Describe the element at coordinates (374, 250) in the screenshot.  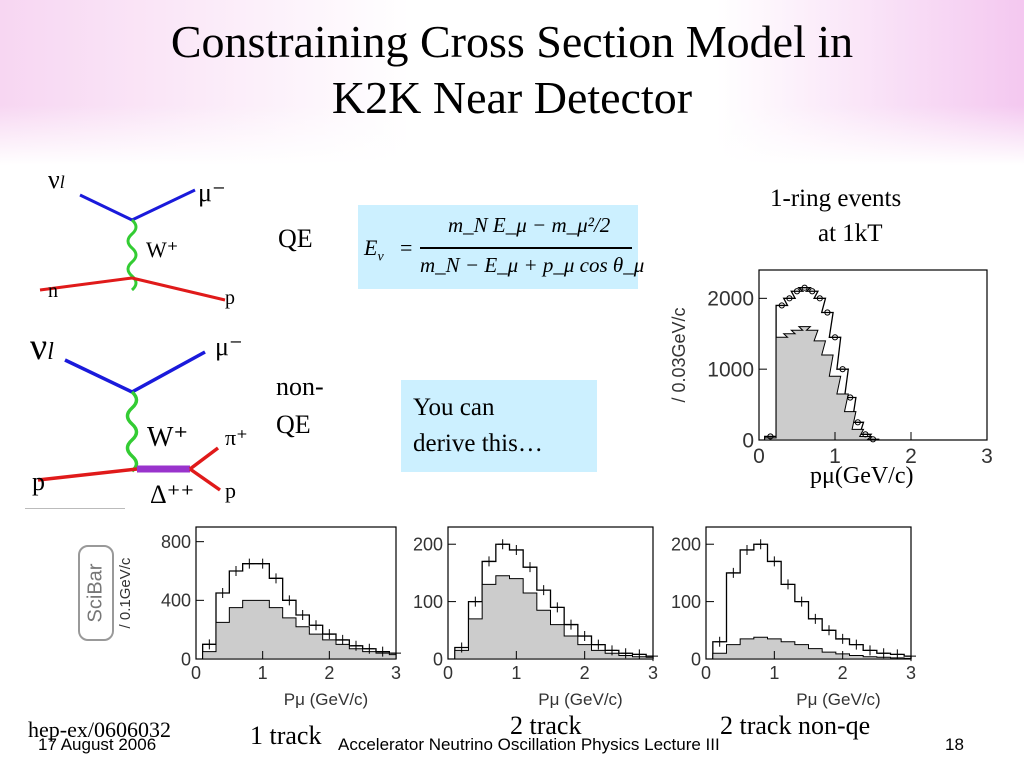
I see `formula-lhs: Eν` at that location.